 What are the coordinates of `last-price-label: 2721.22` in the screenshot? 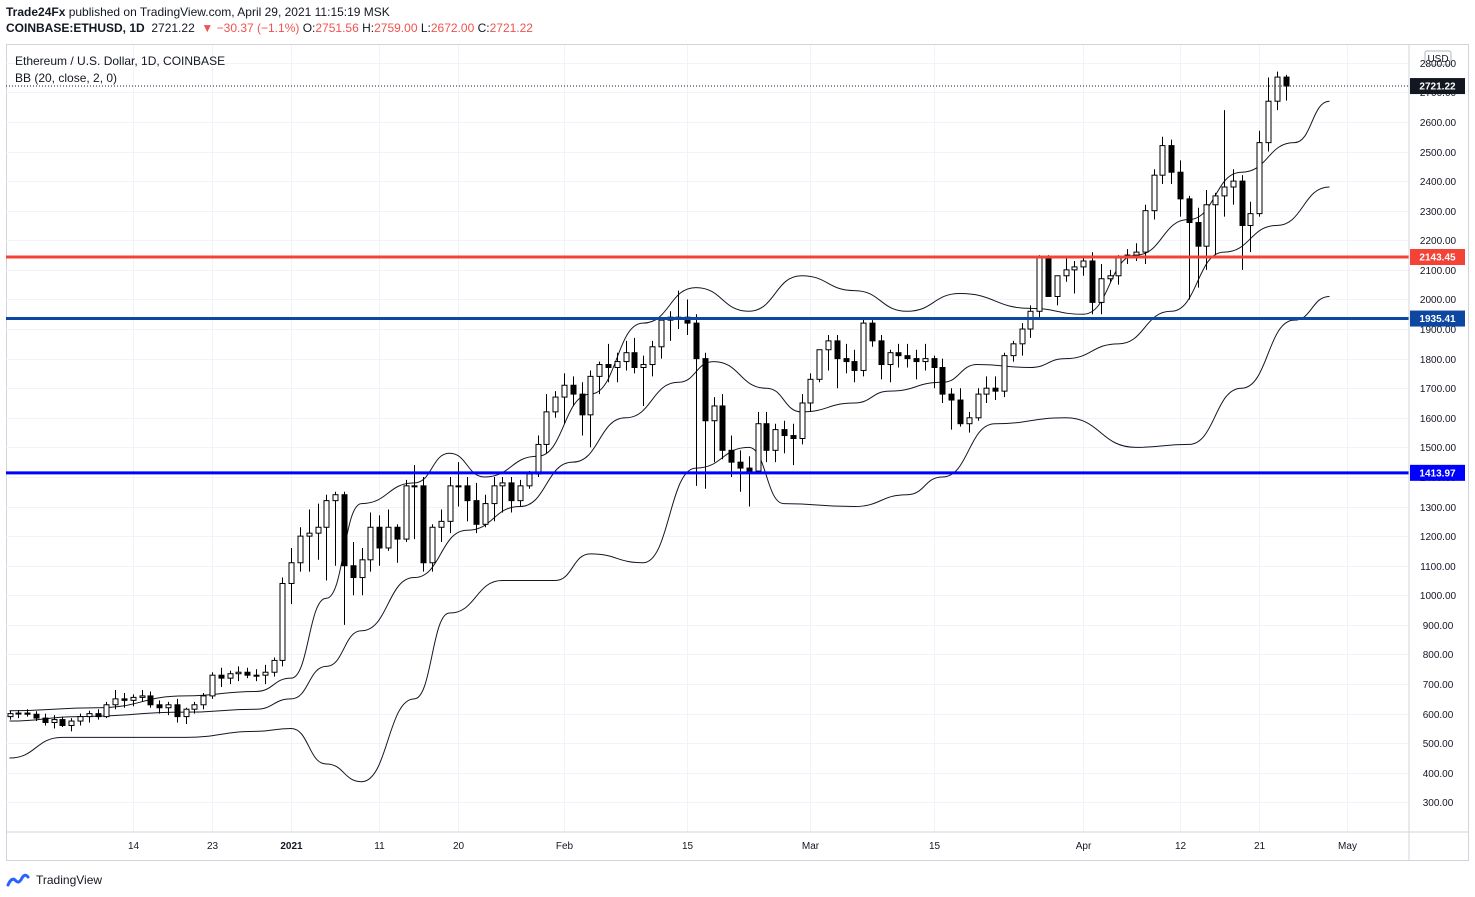 It's located at (1437, 87).